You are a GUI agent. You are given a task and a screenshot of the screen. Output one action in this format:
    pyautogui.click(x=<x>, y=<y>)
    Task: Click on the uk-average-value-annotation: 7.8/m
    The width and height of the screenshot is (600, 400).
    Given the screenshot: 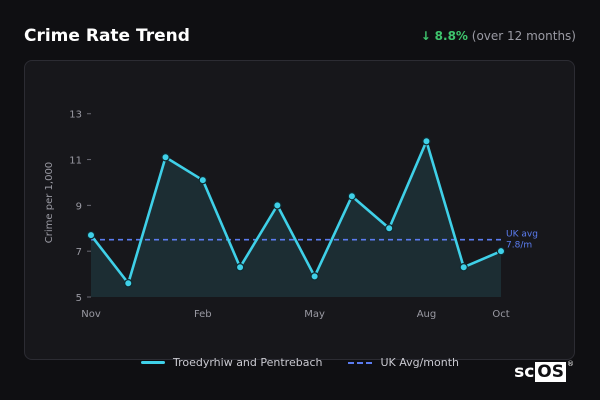 What is the action you would take?
    pyautogui.click(x=519, y=246)
    